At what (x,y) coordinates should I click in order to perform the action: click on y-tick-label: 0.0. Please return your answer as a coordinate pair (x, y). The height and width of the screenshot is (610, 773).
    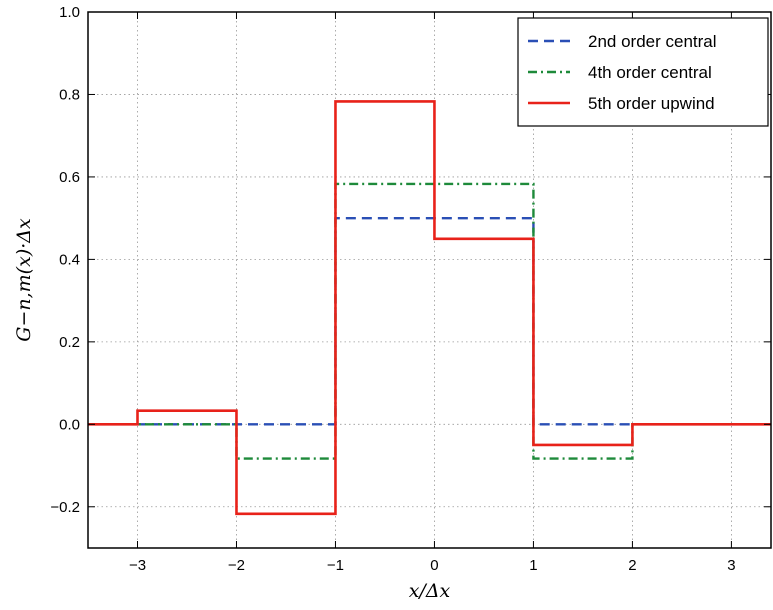
    Looking at the image, I should click on (69, 424).